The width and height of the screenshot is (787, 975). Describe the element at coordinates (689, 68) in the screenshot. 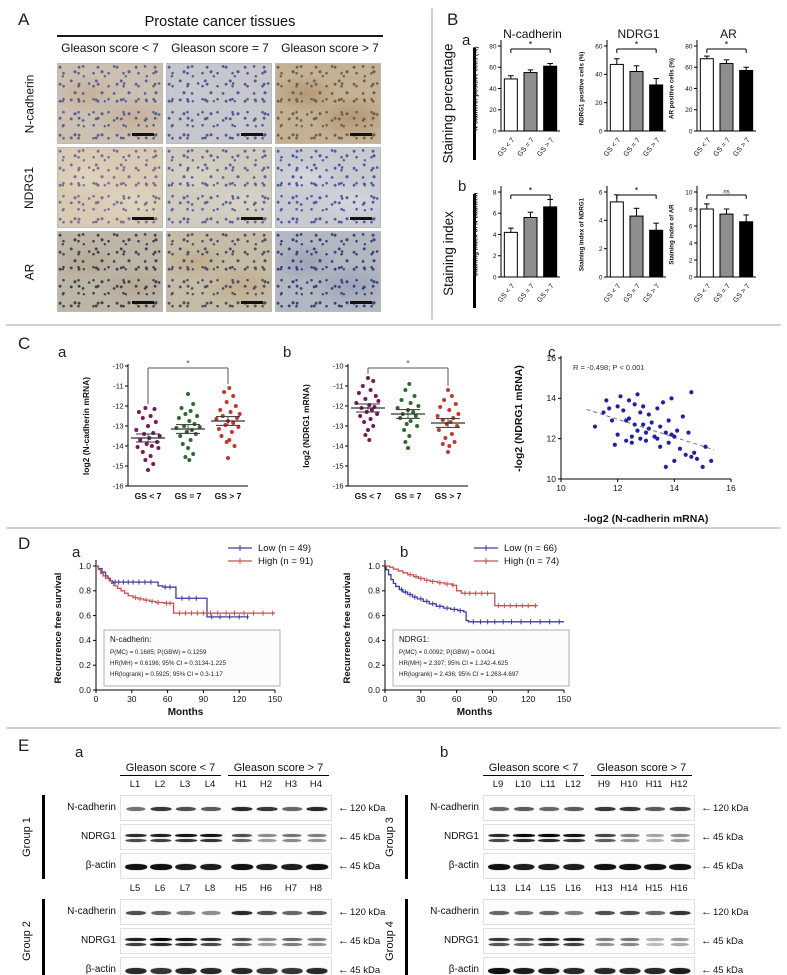

I see `svg-text: 60` at that location.